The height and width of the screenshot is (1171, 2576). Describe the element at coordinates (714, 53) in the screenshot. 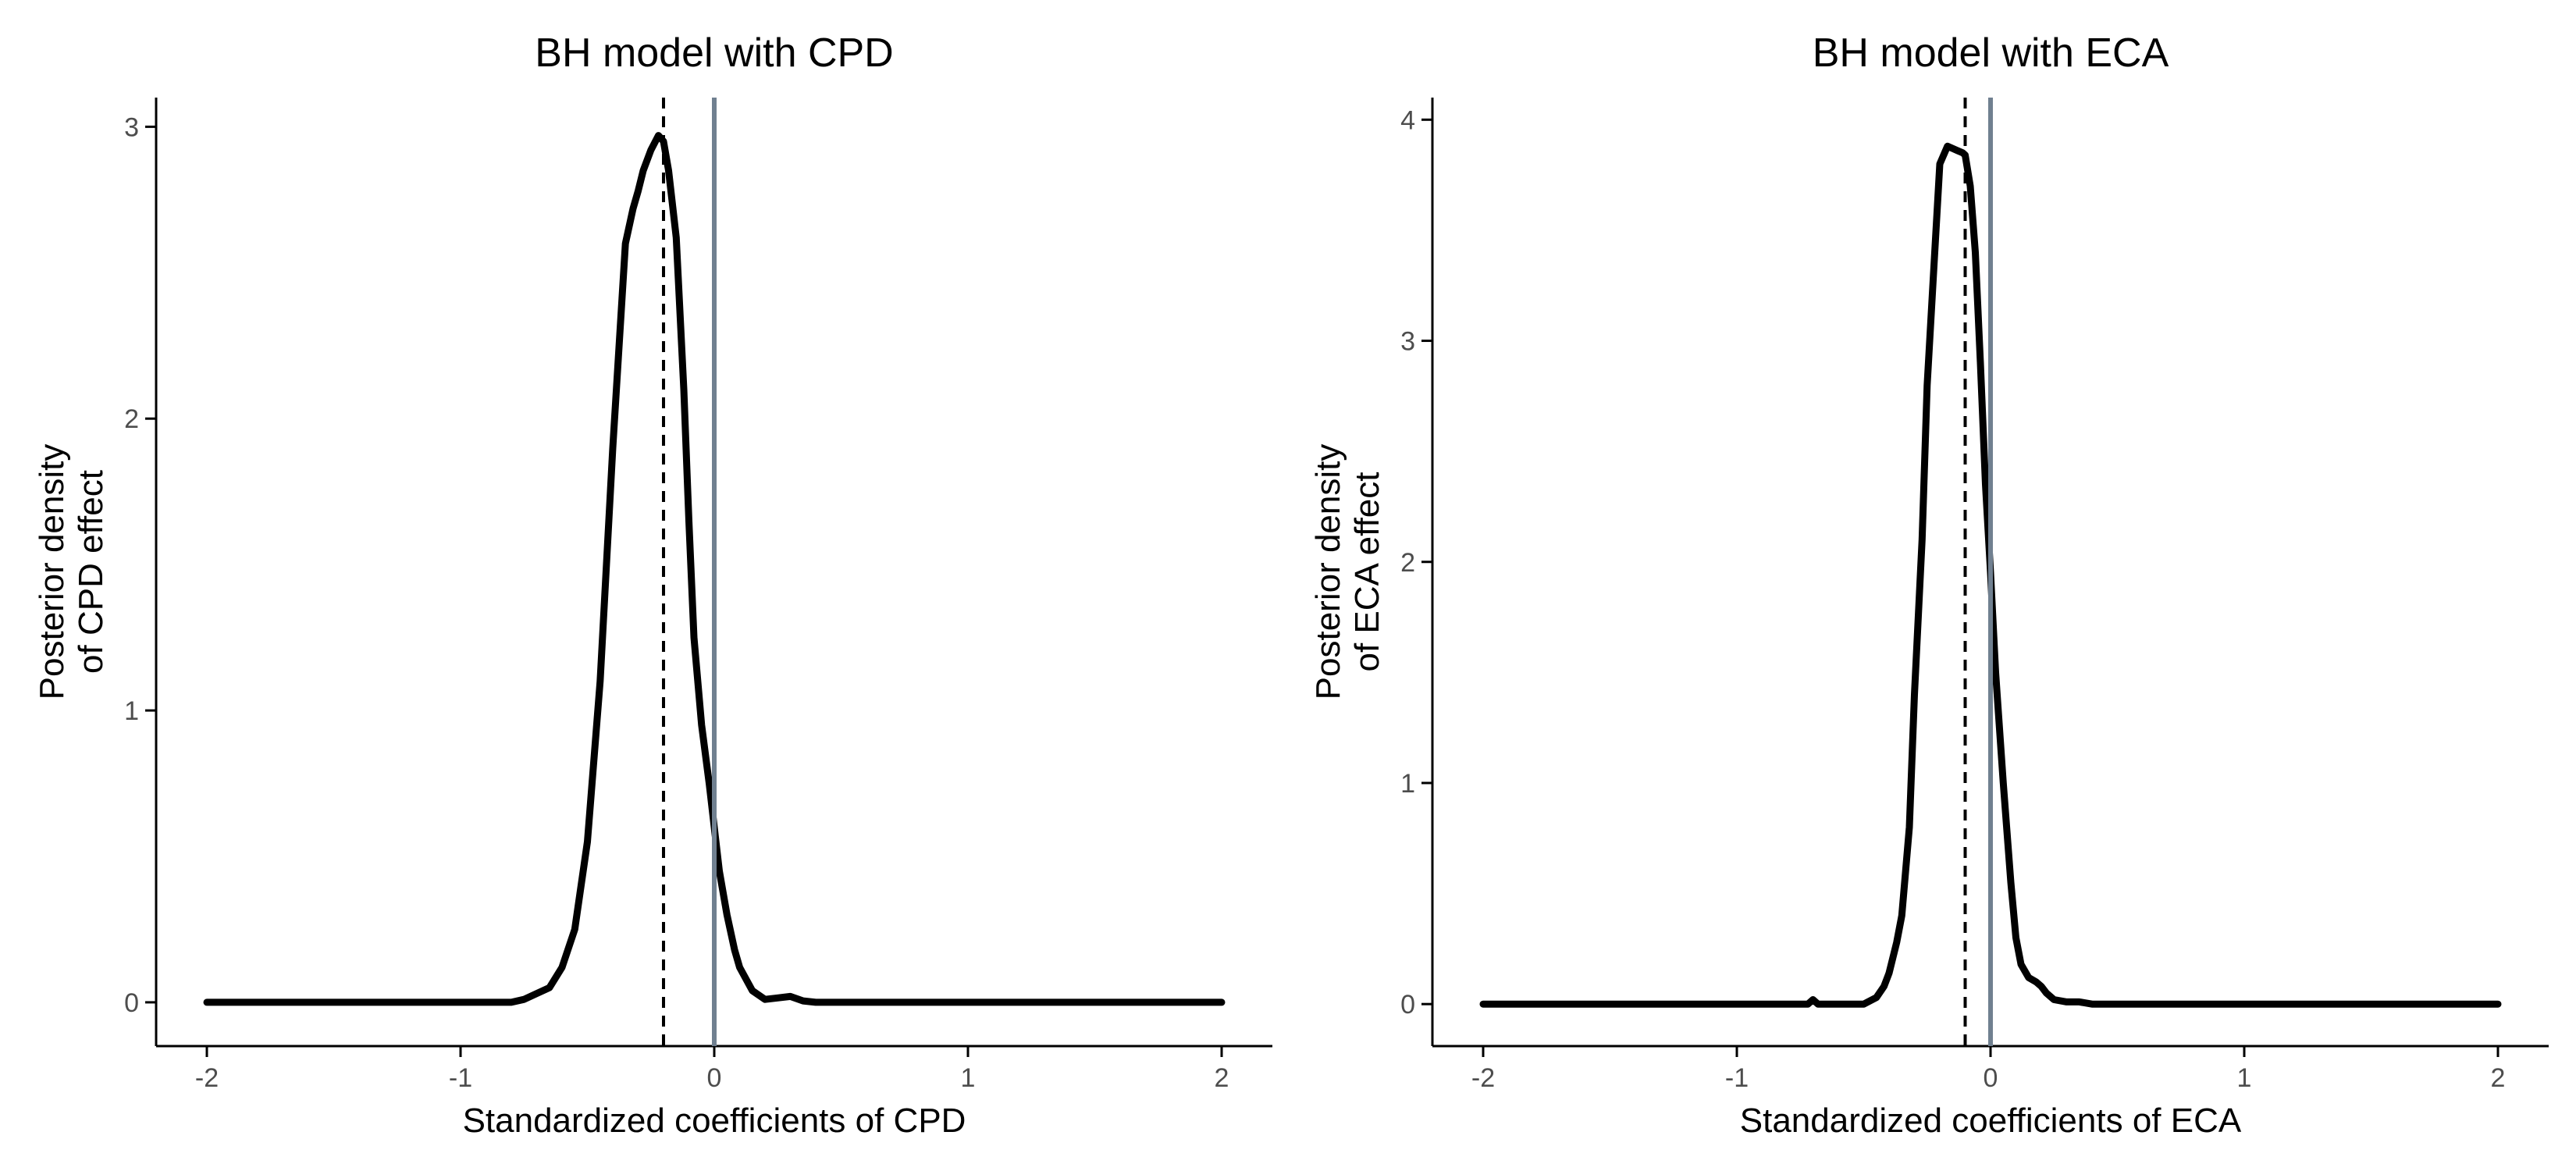

I see `chart-title: BH model with CPD` at that location.